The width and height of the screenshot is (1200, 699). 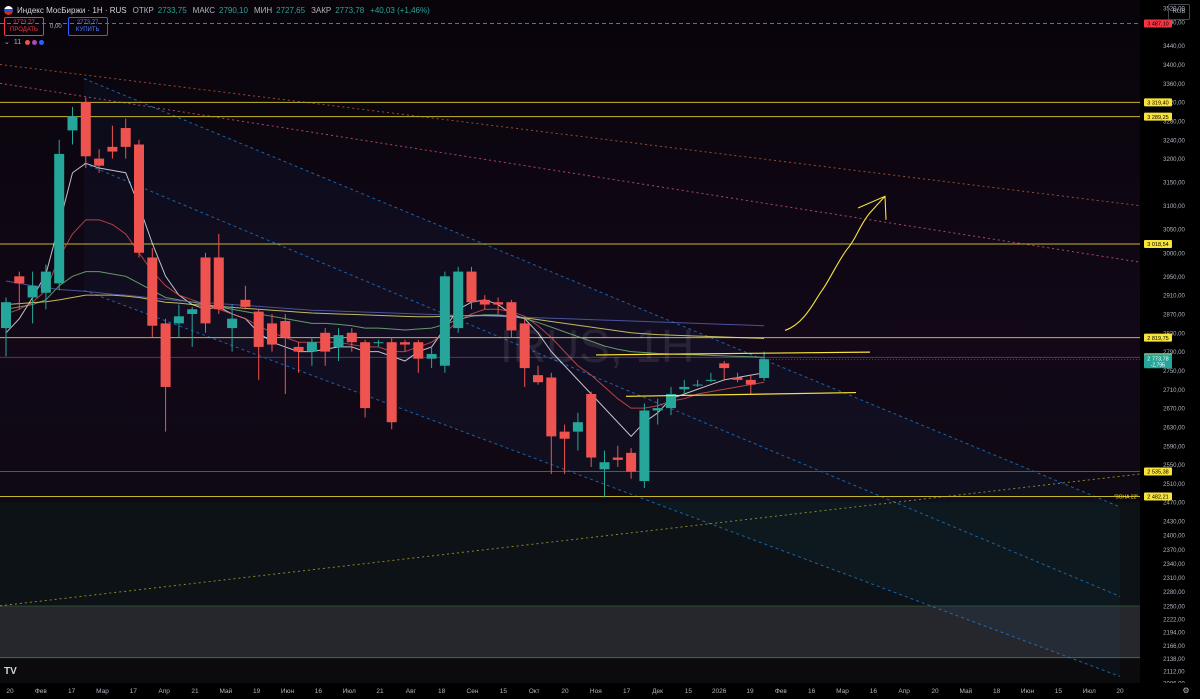 I want to click on buy-button: 2773,77 КУПИТЬ, so click(x=87, y=26).